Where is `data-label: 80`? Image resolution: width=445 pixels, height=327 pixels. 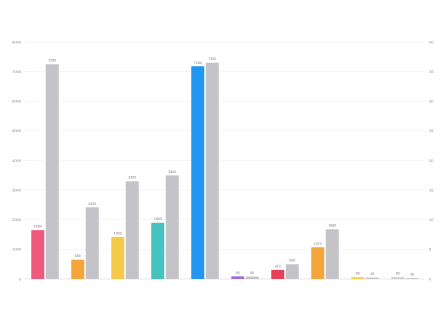 data-label: 80 is located at coordinates (252, 273).